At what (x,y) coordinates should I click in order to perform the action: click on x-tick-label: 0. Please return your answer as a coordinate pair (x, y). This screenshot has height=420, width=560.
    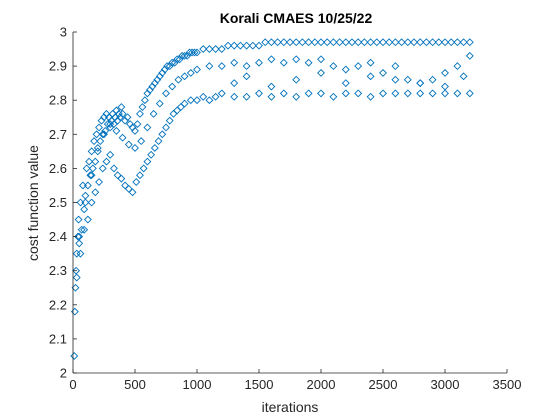
    Looking at the image, I should click on (72, 384).